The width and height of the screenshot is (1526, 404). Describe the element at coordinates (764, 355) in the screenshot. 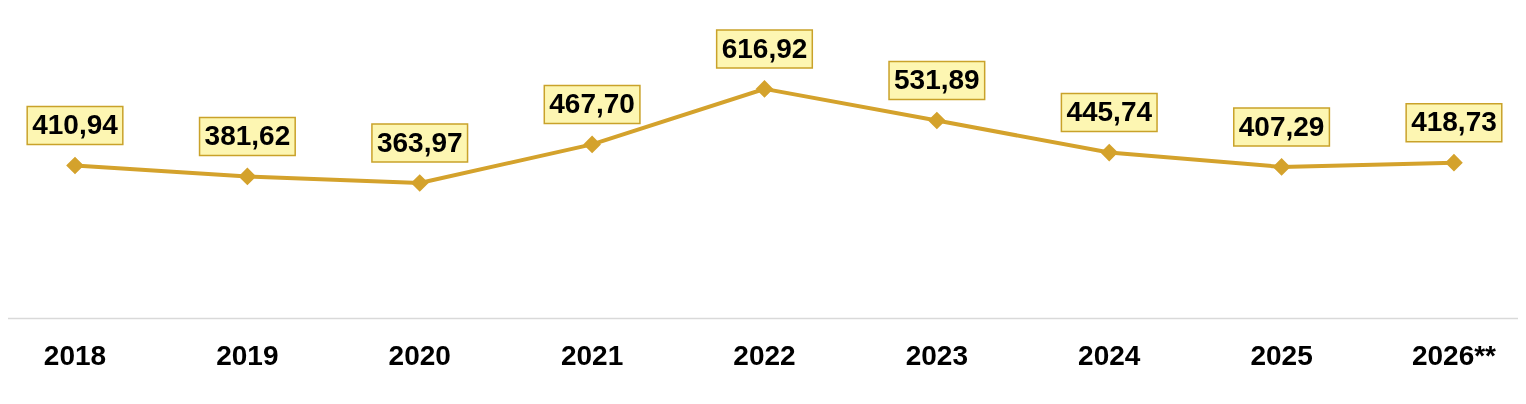

I see `x-tick-label: 2022` at that location.